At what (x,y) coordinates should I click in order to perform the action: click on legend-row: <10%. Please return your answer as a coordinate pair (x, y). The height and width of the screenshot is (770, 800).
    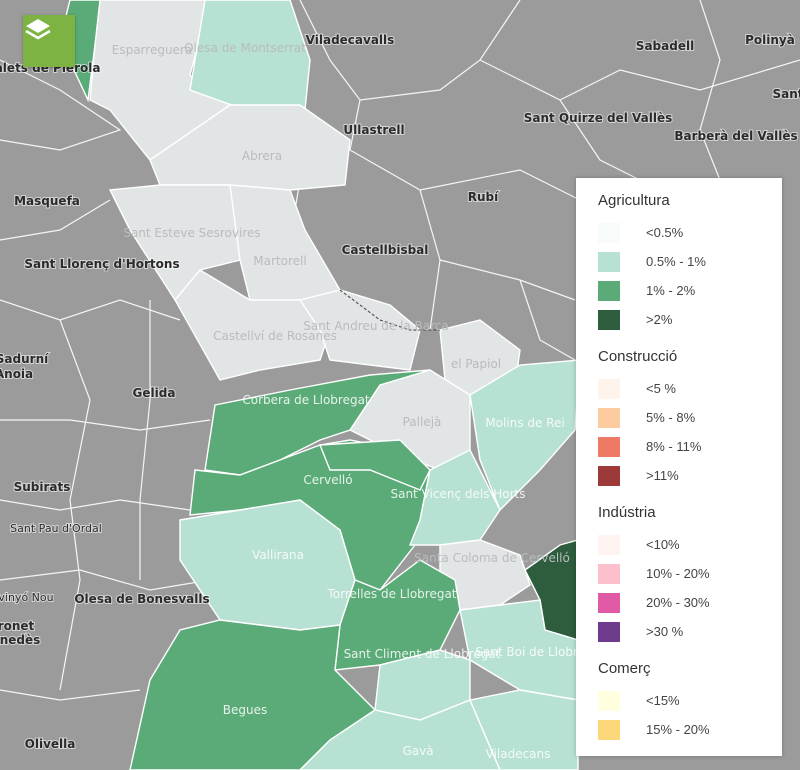
    Looking at the image, I should click on (690, 544).